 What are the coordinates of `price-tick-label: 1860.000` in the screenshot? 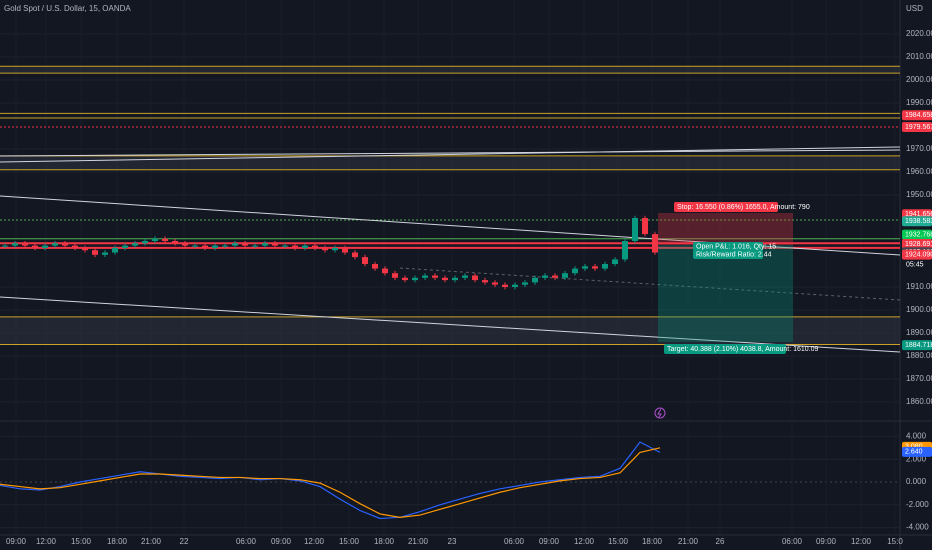 It's located at (919, 401).